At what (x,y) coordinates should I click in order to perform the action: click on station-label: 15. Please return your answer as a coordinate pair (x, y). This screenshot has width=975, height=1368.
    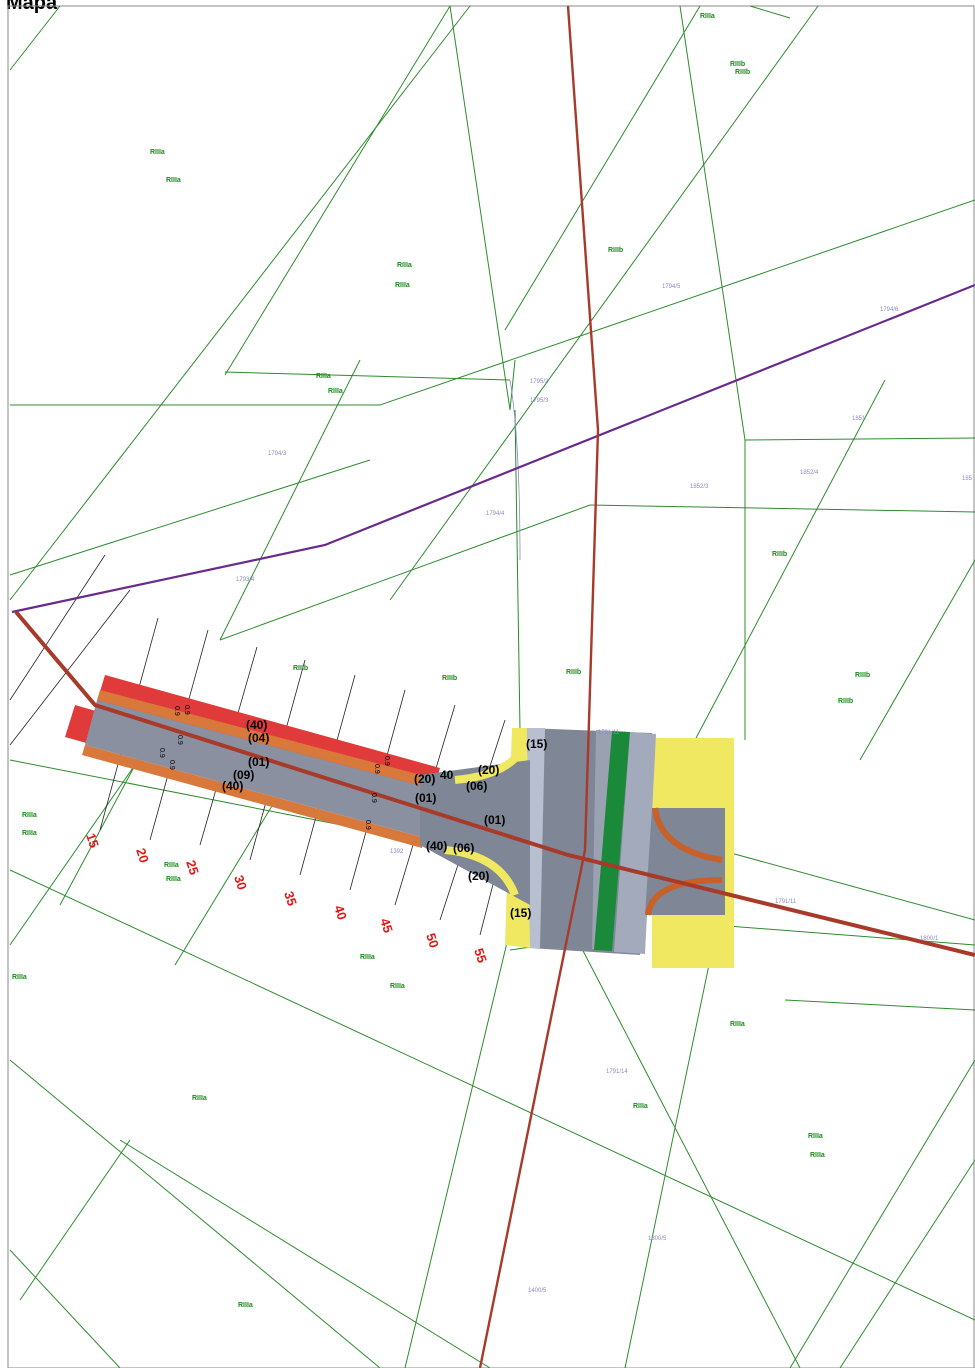
    Looking at the image, I should click on (92, 840).